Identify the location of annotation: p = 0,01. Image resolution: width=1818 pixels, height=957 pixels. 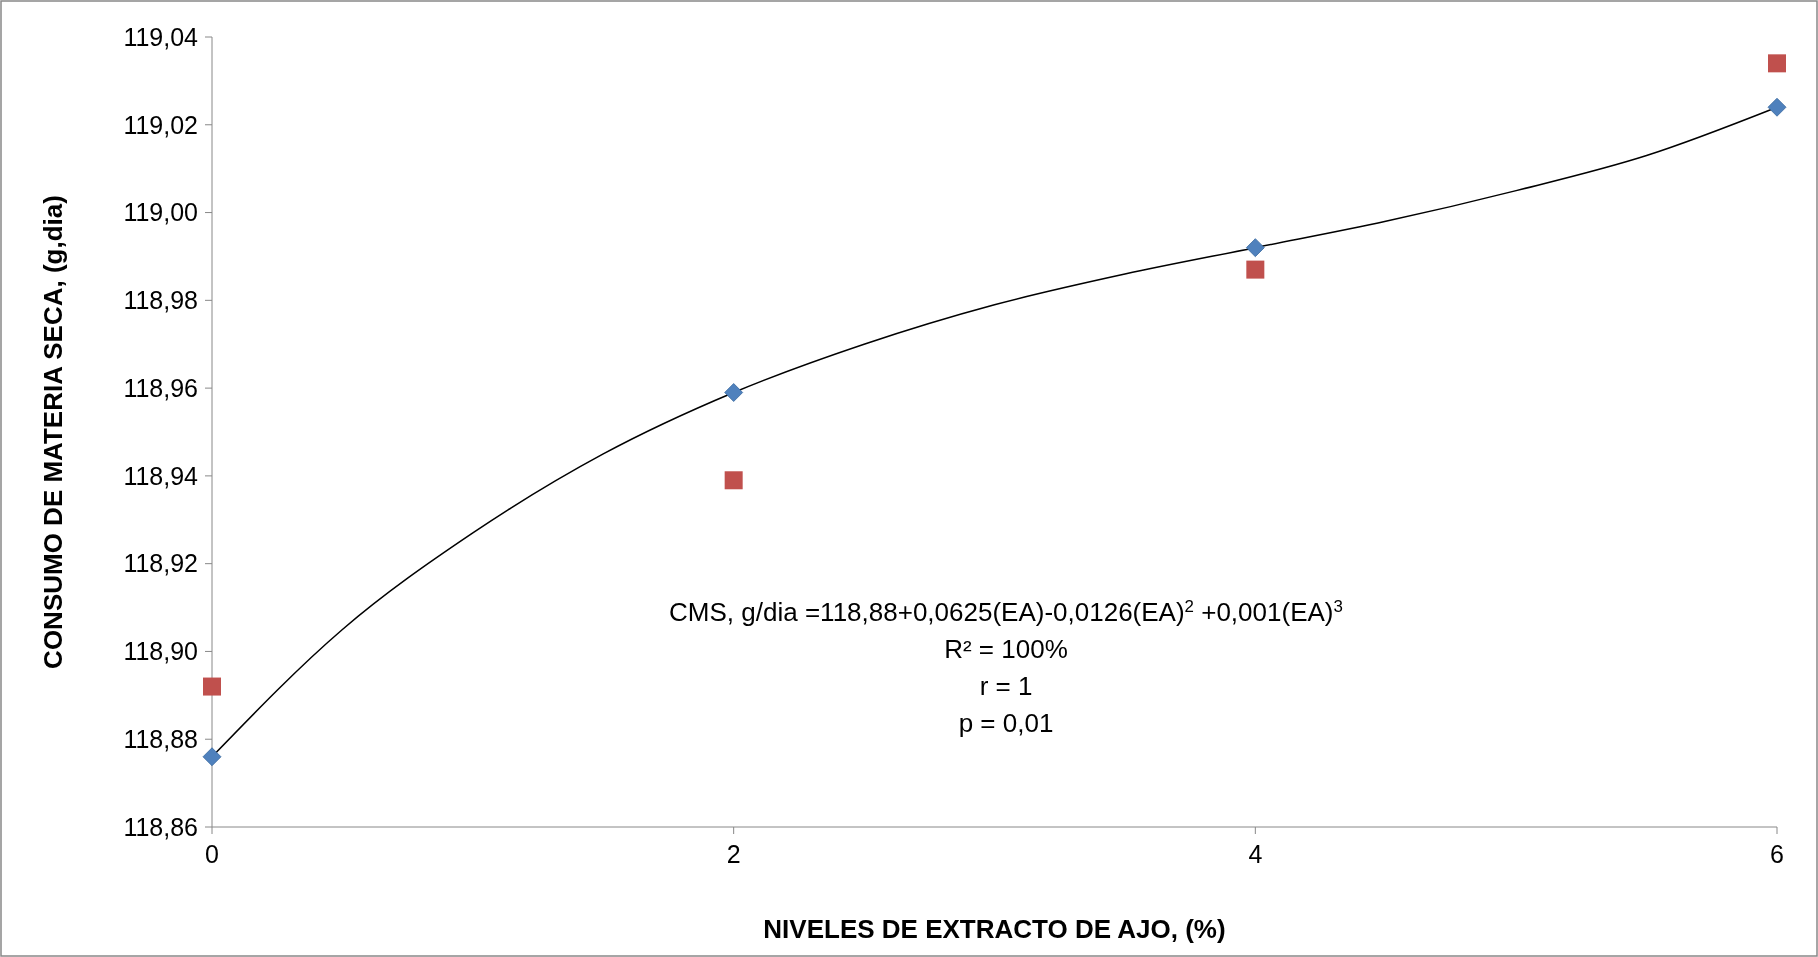
(1006, 723).